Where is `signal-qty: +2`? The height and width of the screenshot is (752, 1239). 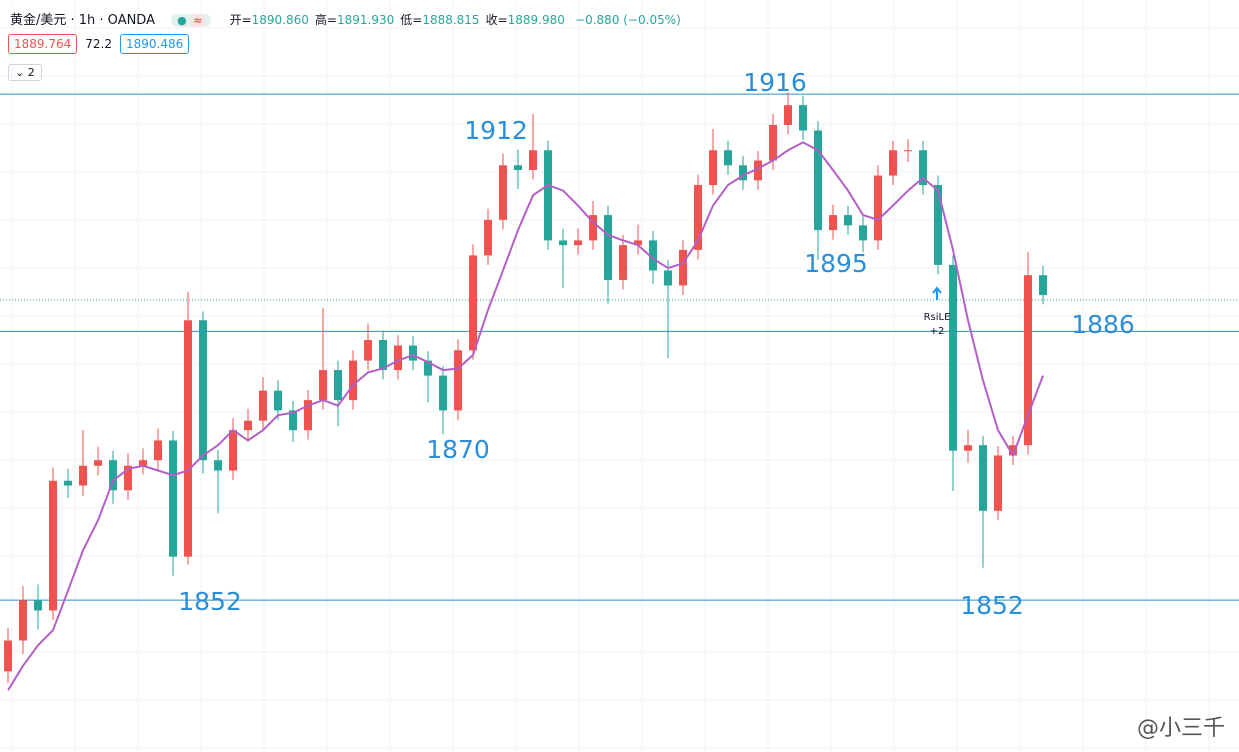
signal-qty: +2 is located at coordinates (937, 331).